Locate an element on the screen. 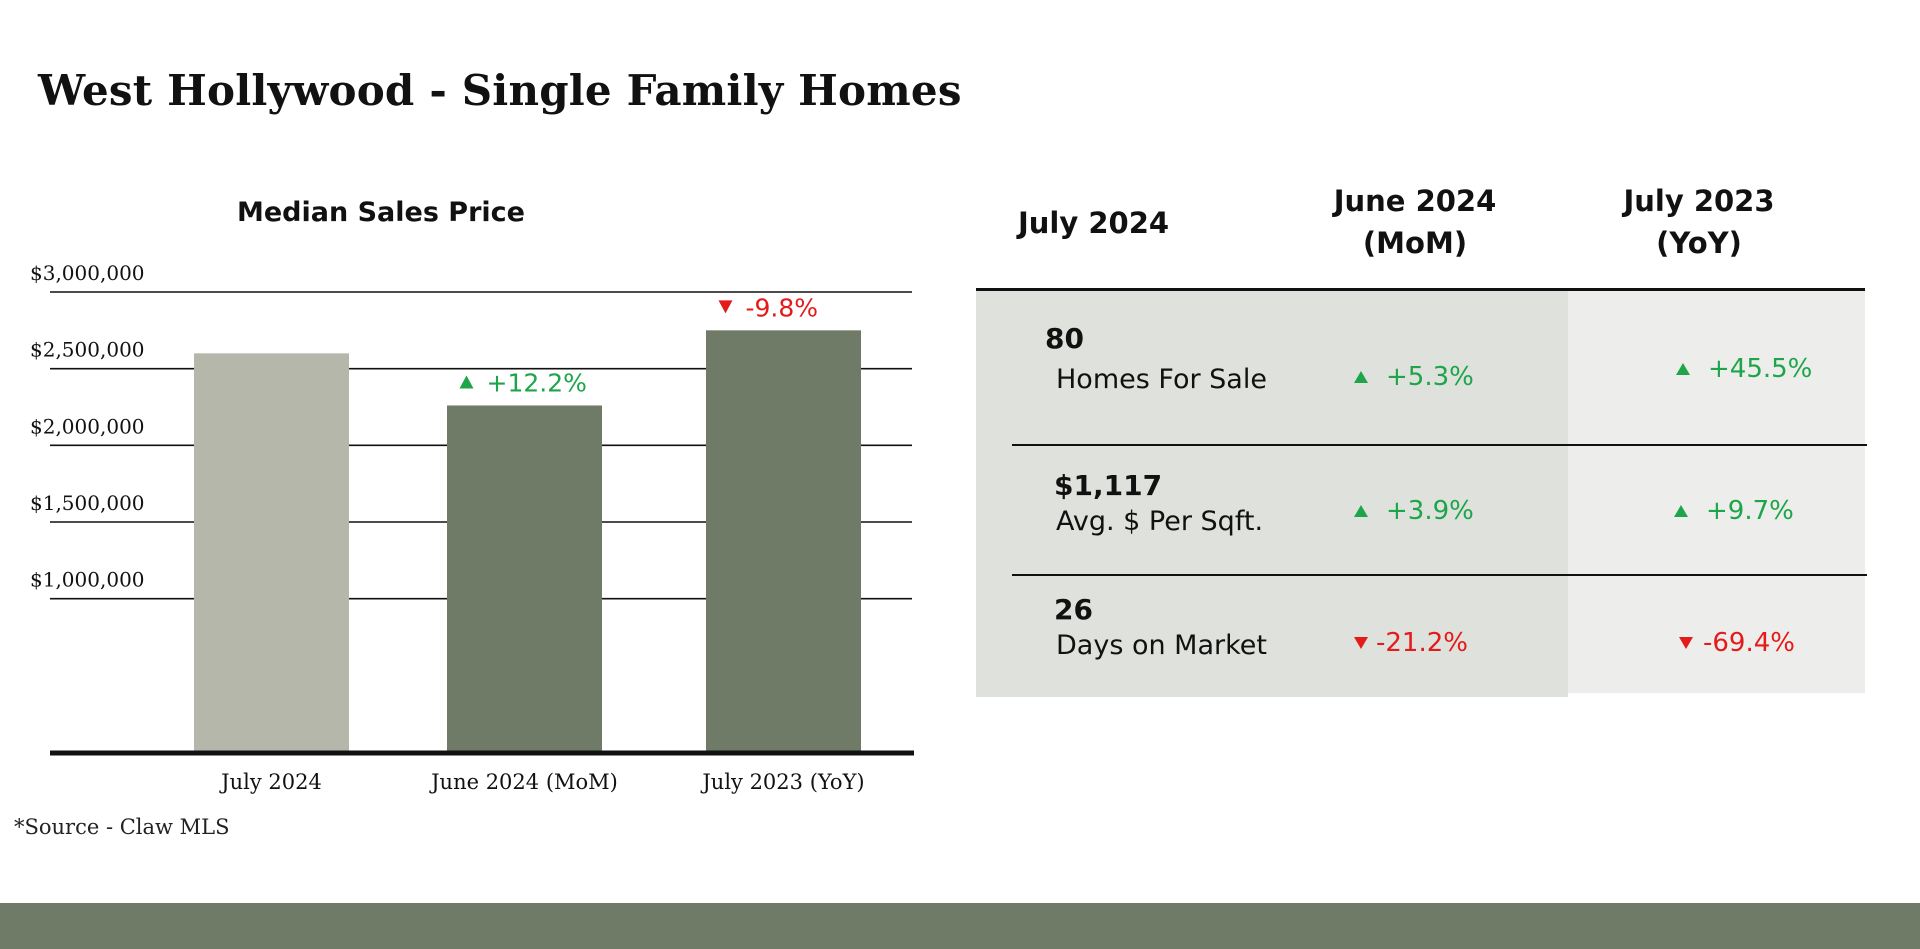  header-current: July 2024 is located at coordinates (1118, 223).